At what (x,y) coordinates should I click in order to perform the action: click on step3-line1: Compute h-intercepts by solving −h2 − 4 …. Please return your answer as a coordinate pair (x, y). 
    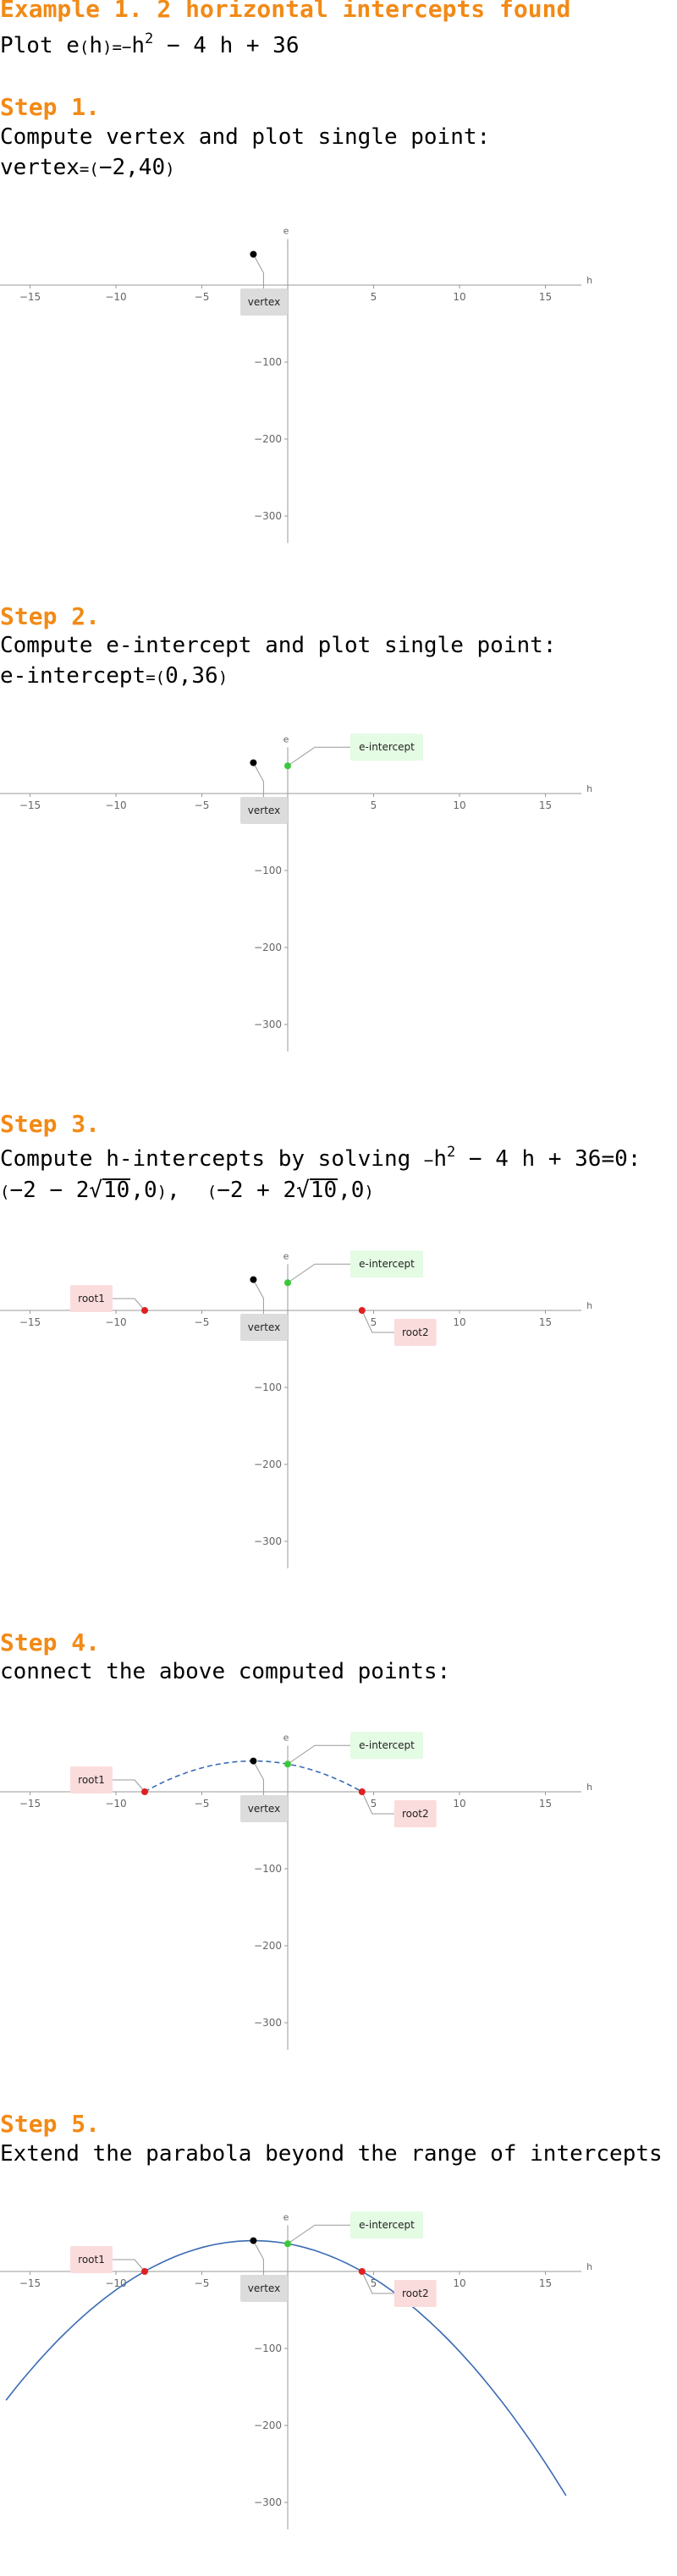
    Looking at the image, I should click on (320, 1158).